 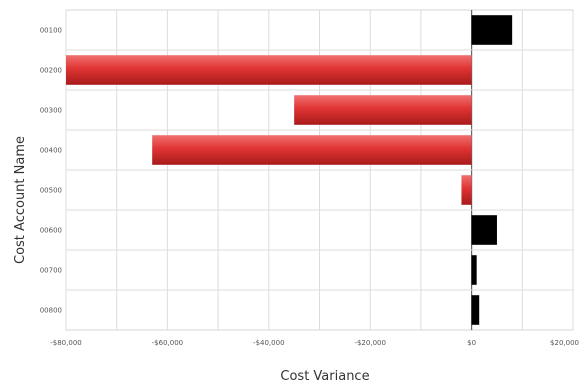 I want to click on y-tick-label-00200: 00200, so click(x=51, y=71).